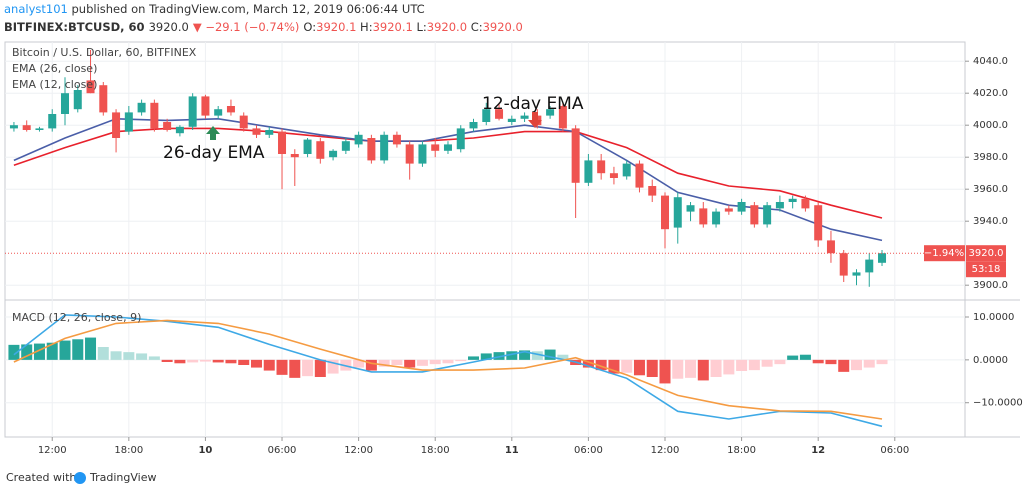 The image size is (1024, 492). I want to click on last: 3920.0, so click(169, 27).